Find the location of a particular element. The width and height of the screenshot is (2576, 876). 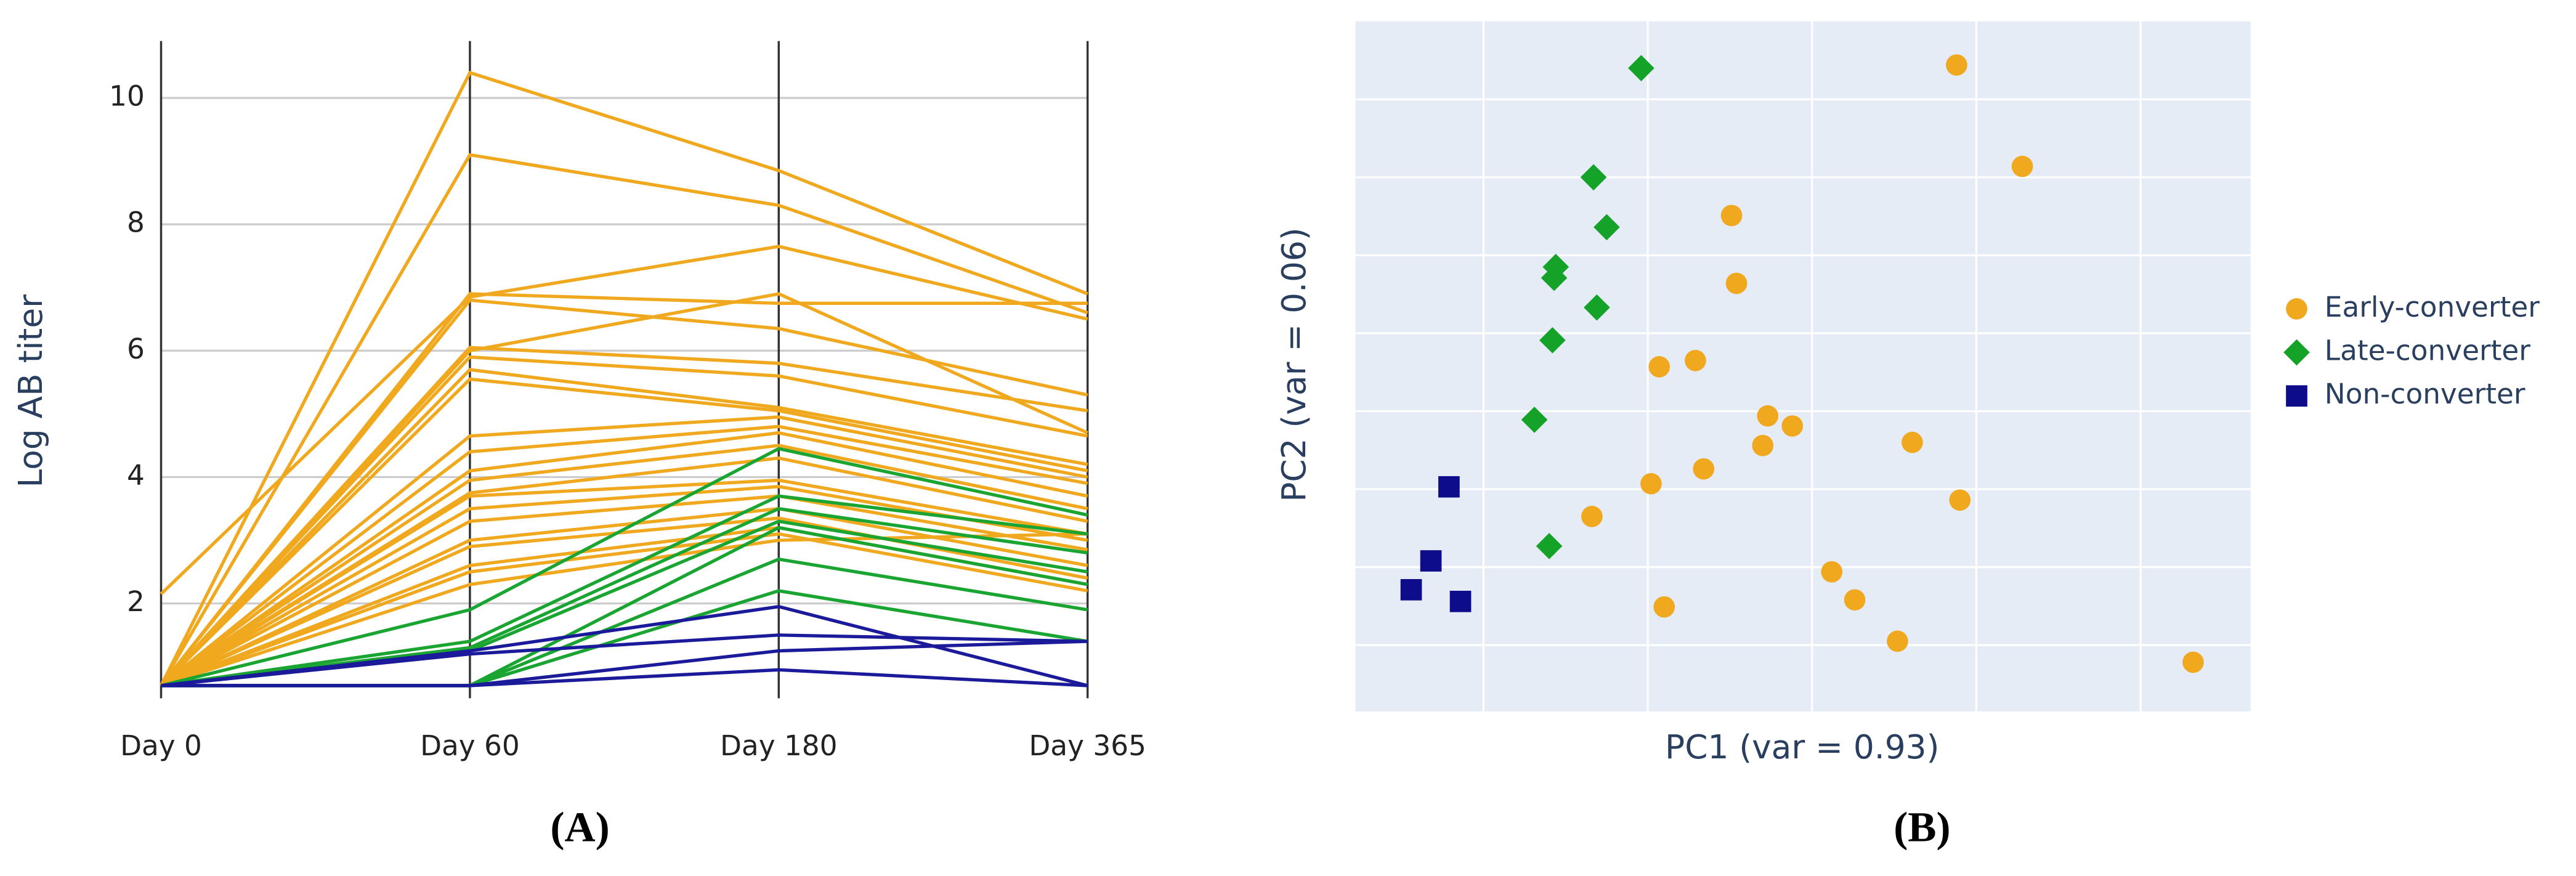

legend-label: Early-converter is located at coordinates (2432, 307).